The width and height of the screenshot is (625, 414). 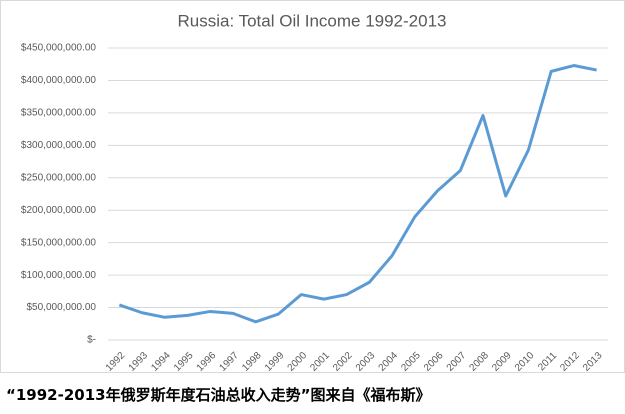 I want to click on y-tick-label: $450,000,000.00, so click(x=59, y=48).